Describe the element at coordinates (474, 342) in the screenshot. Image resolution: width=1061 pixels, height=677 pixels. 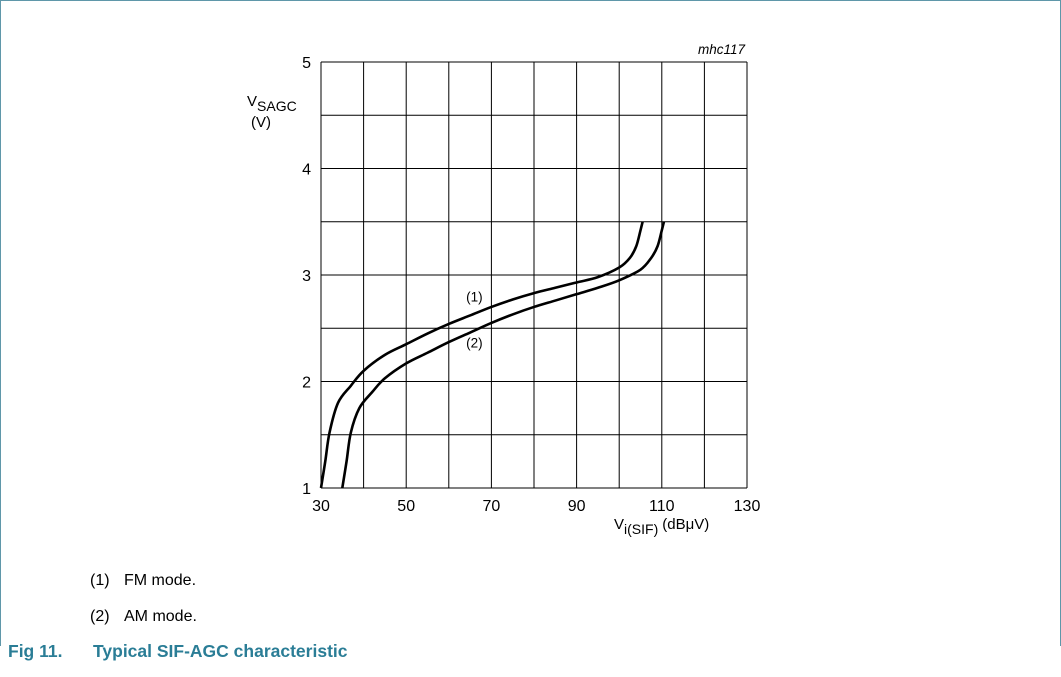
I see `series-label-2: (2)` at that location.